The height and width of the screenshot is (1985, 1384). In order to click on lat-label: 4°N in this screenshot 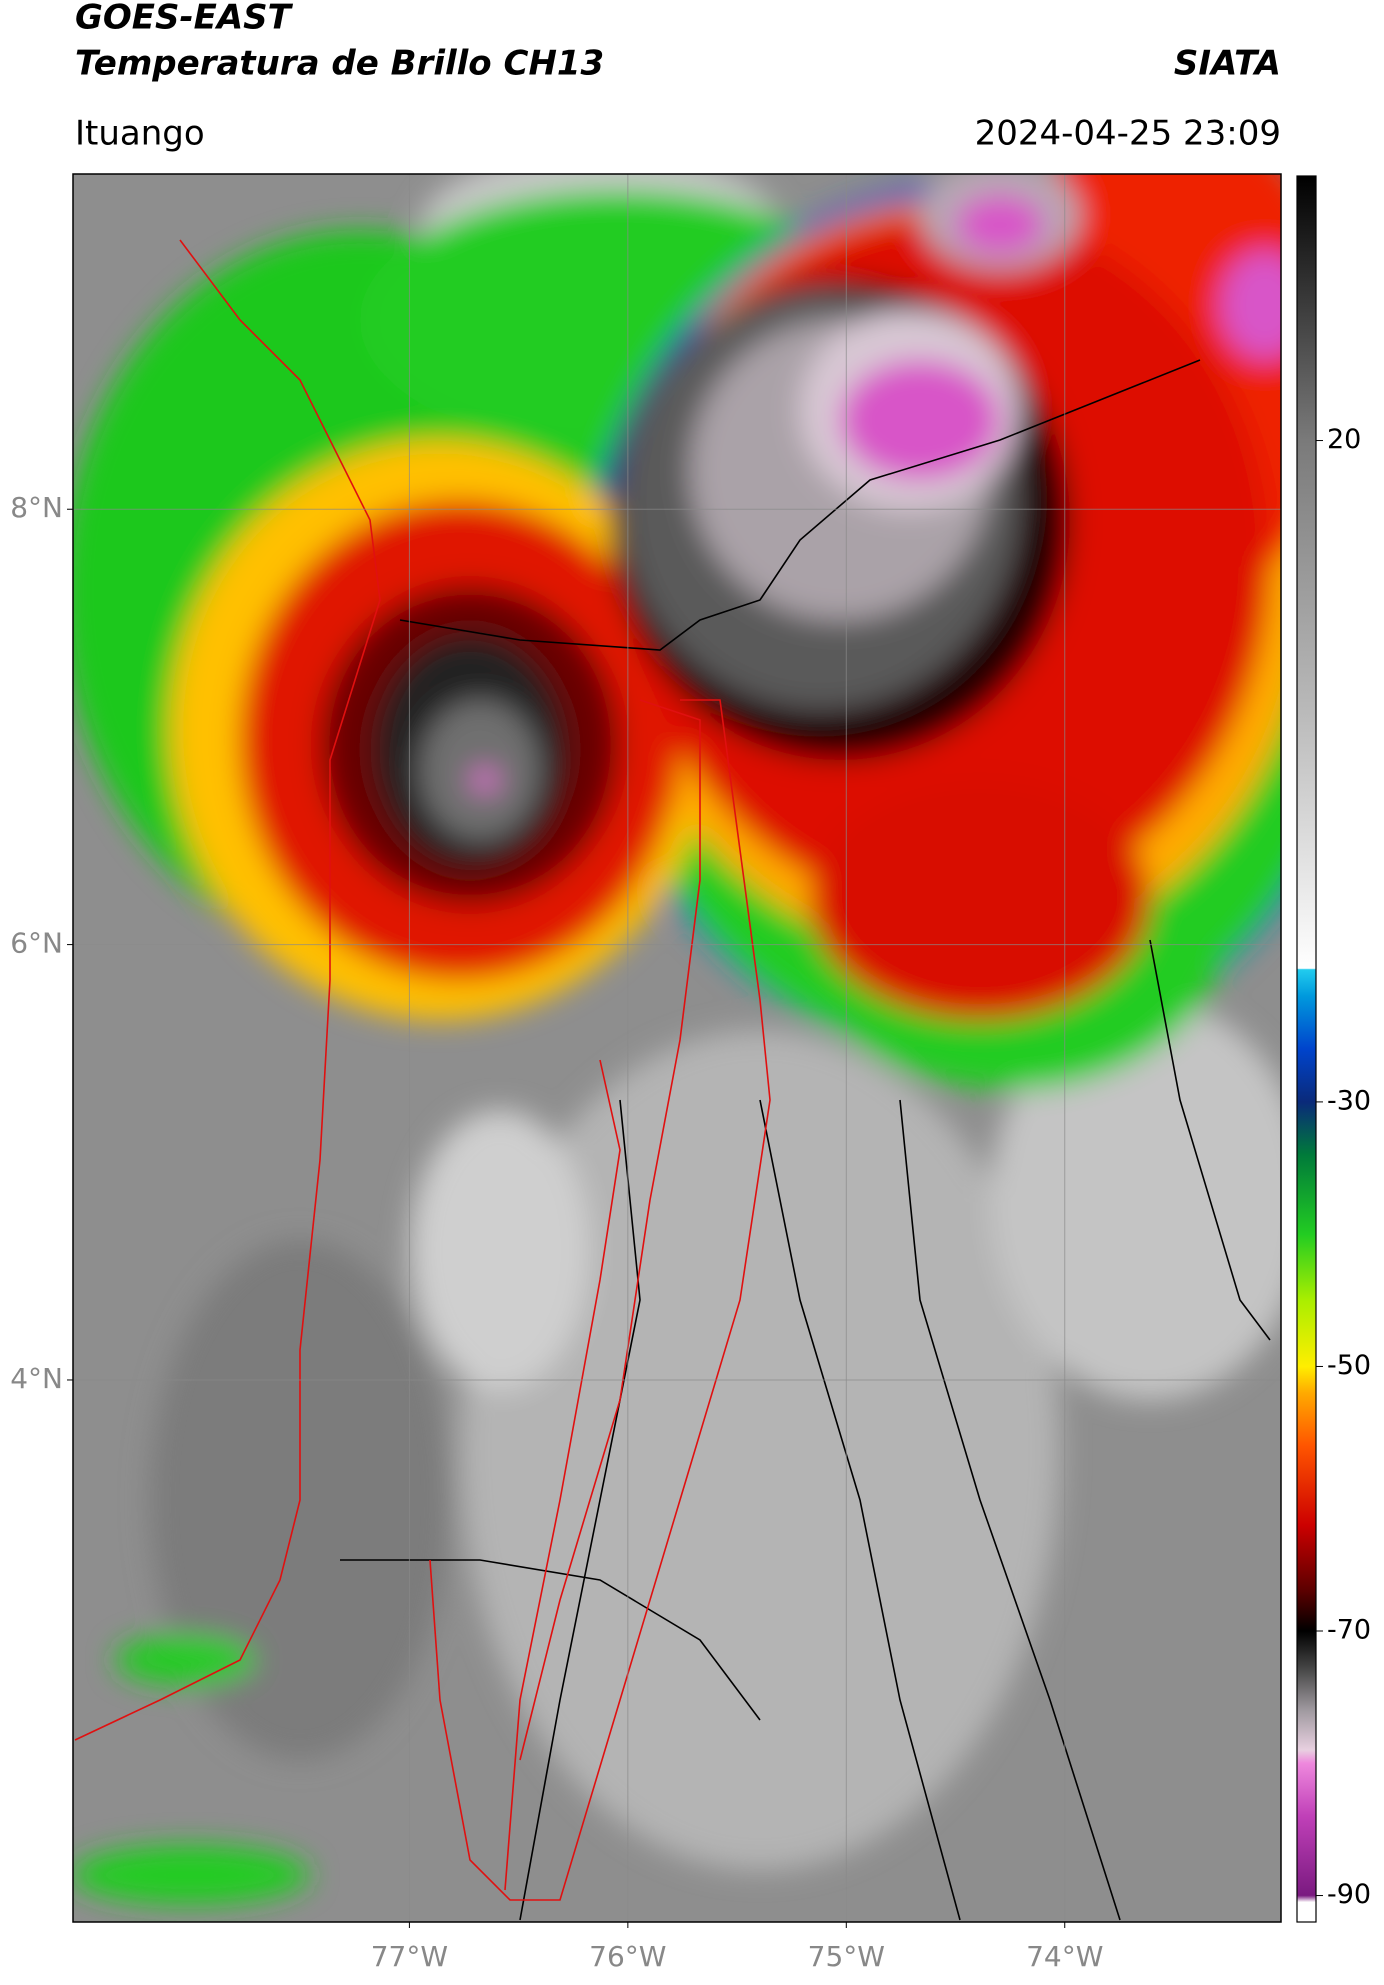, I will do `click(36, 1378)`.